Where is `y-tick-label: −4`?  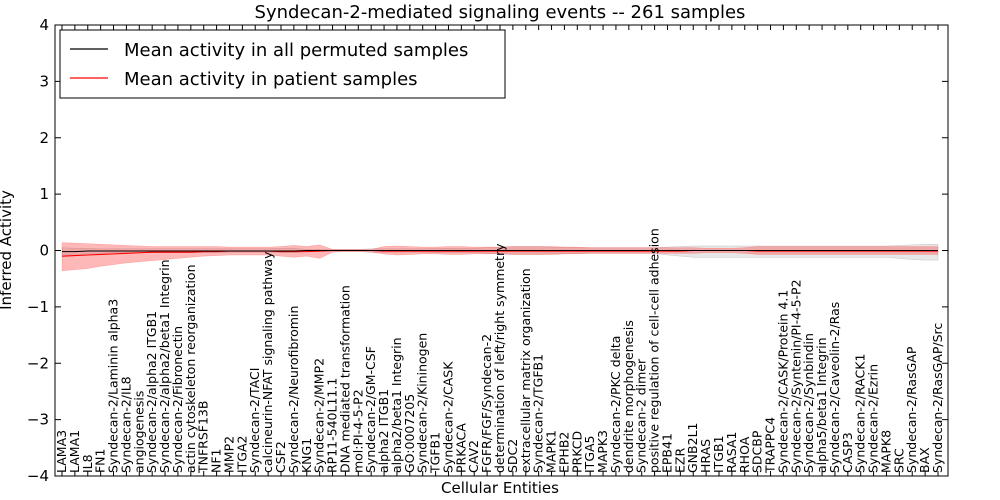
y-tick-label: −4 is located at coordinates (38, 476).